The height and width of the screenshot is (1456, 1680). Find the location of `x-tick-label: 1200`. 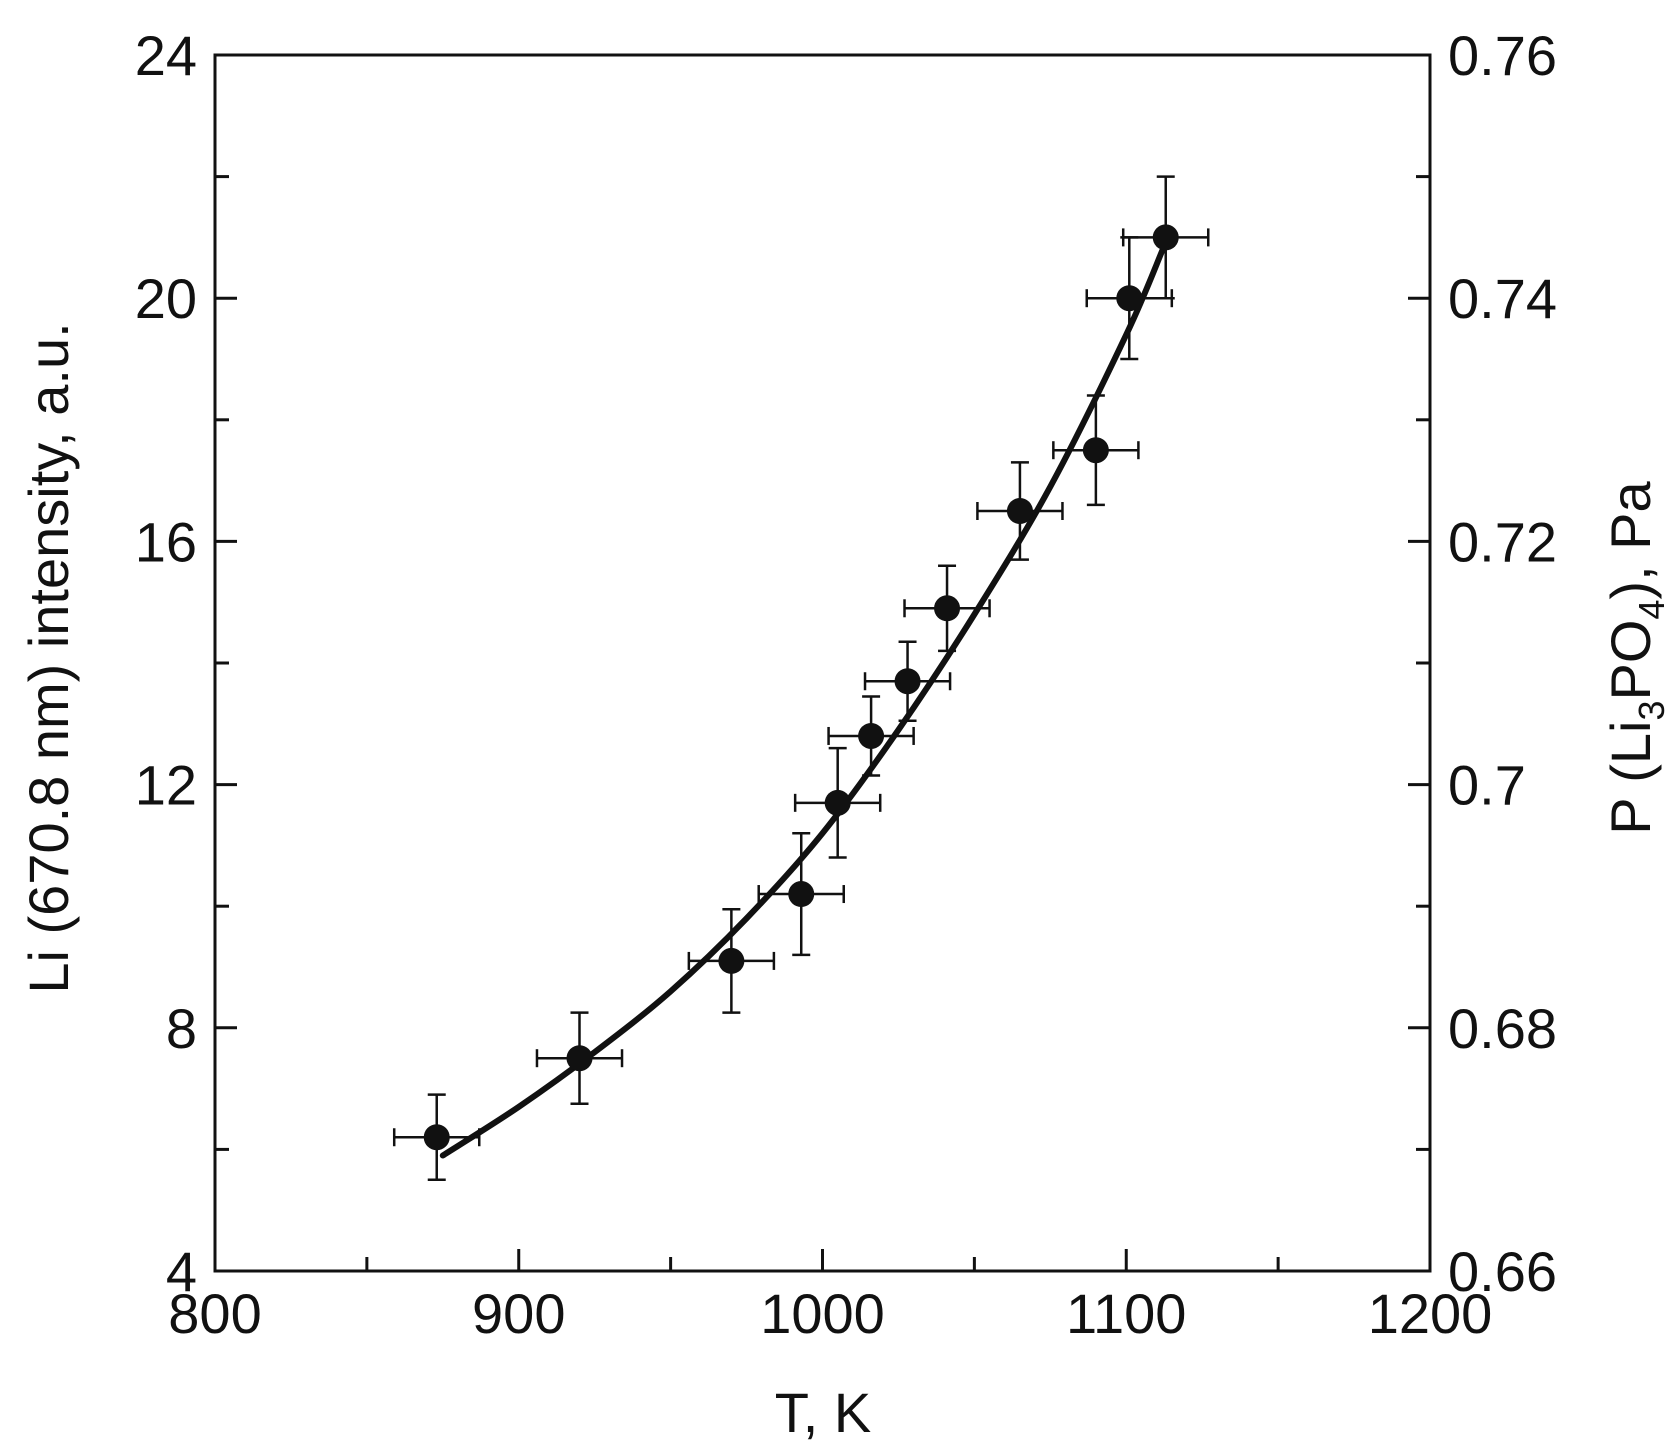

x-tick-label: 1200 is located at coordinates (1430, 1313).